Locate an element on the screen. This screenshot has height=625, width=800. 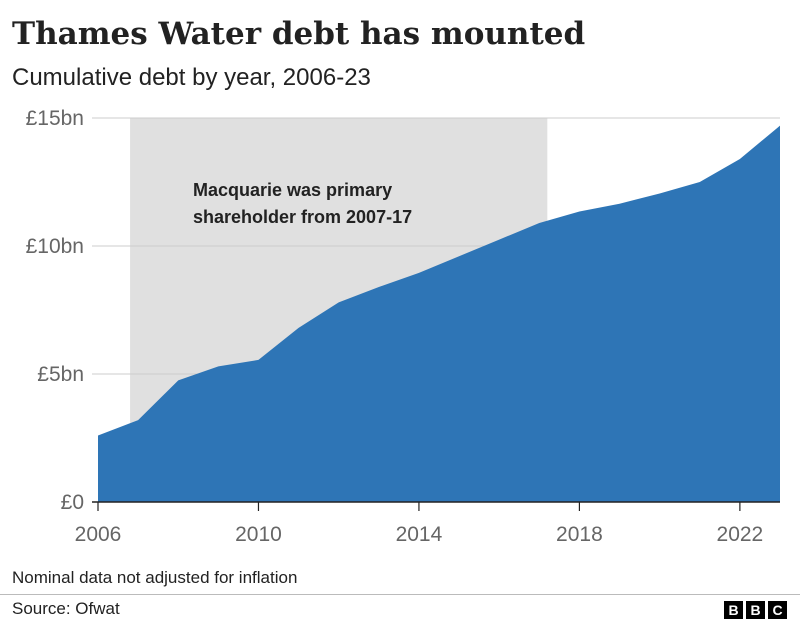
footer-divider is located at coordinates (400, 594).